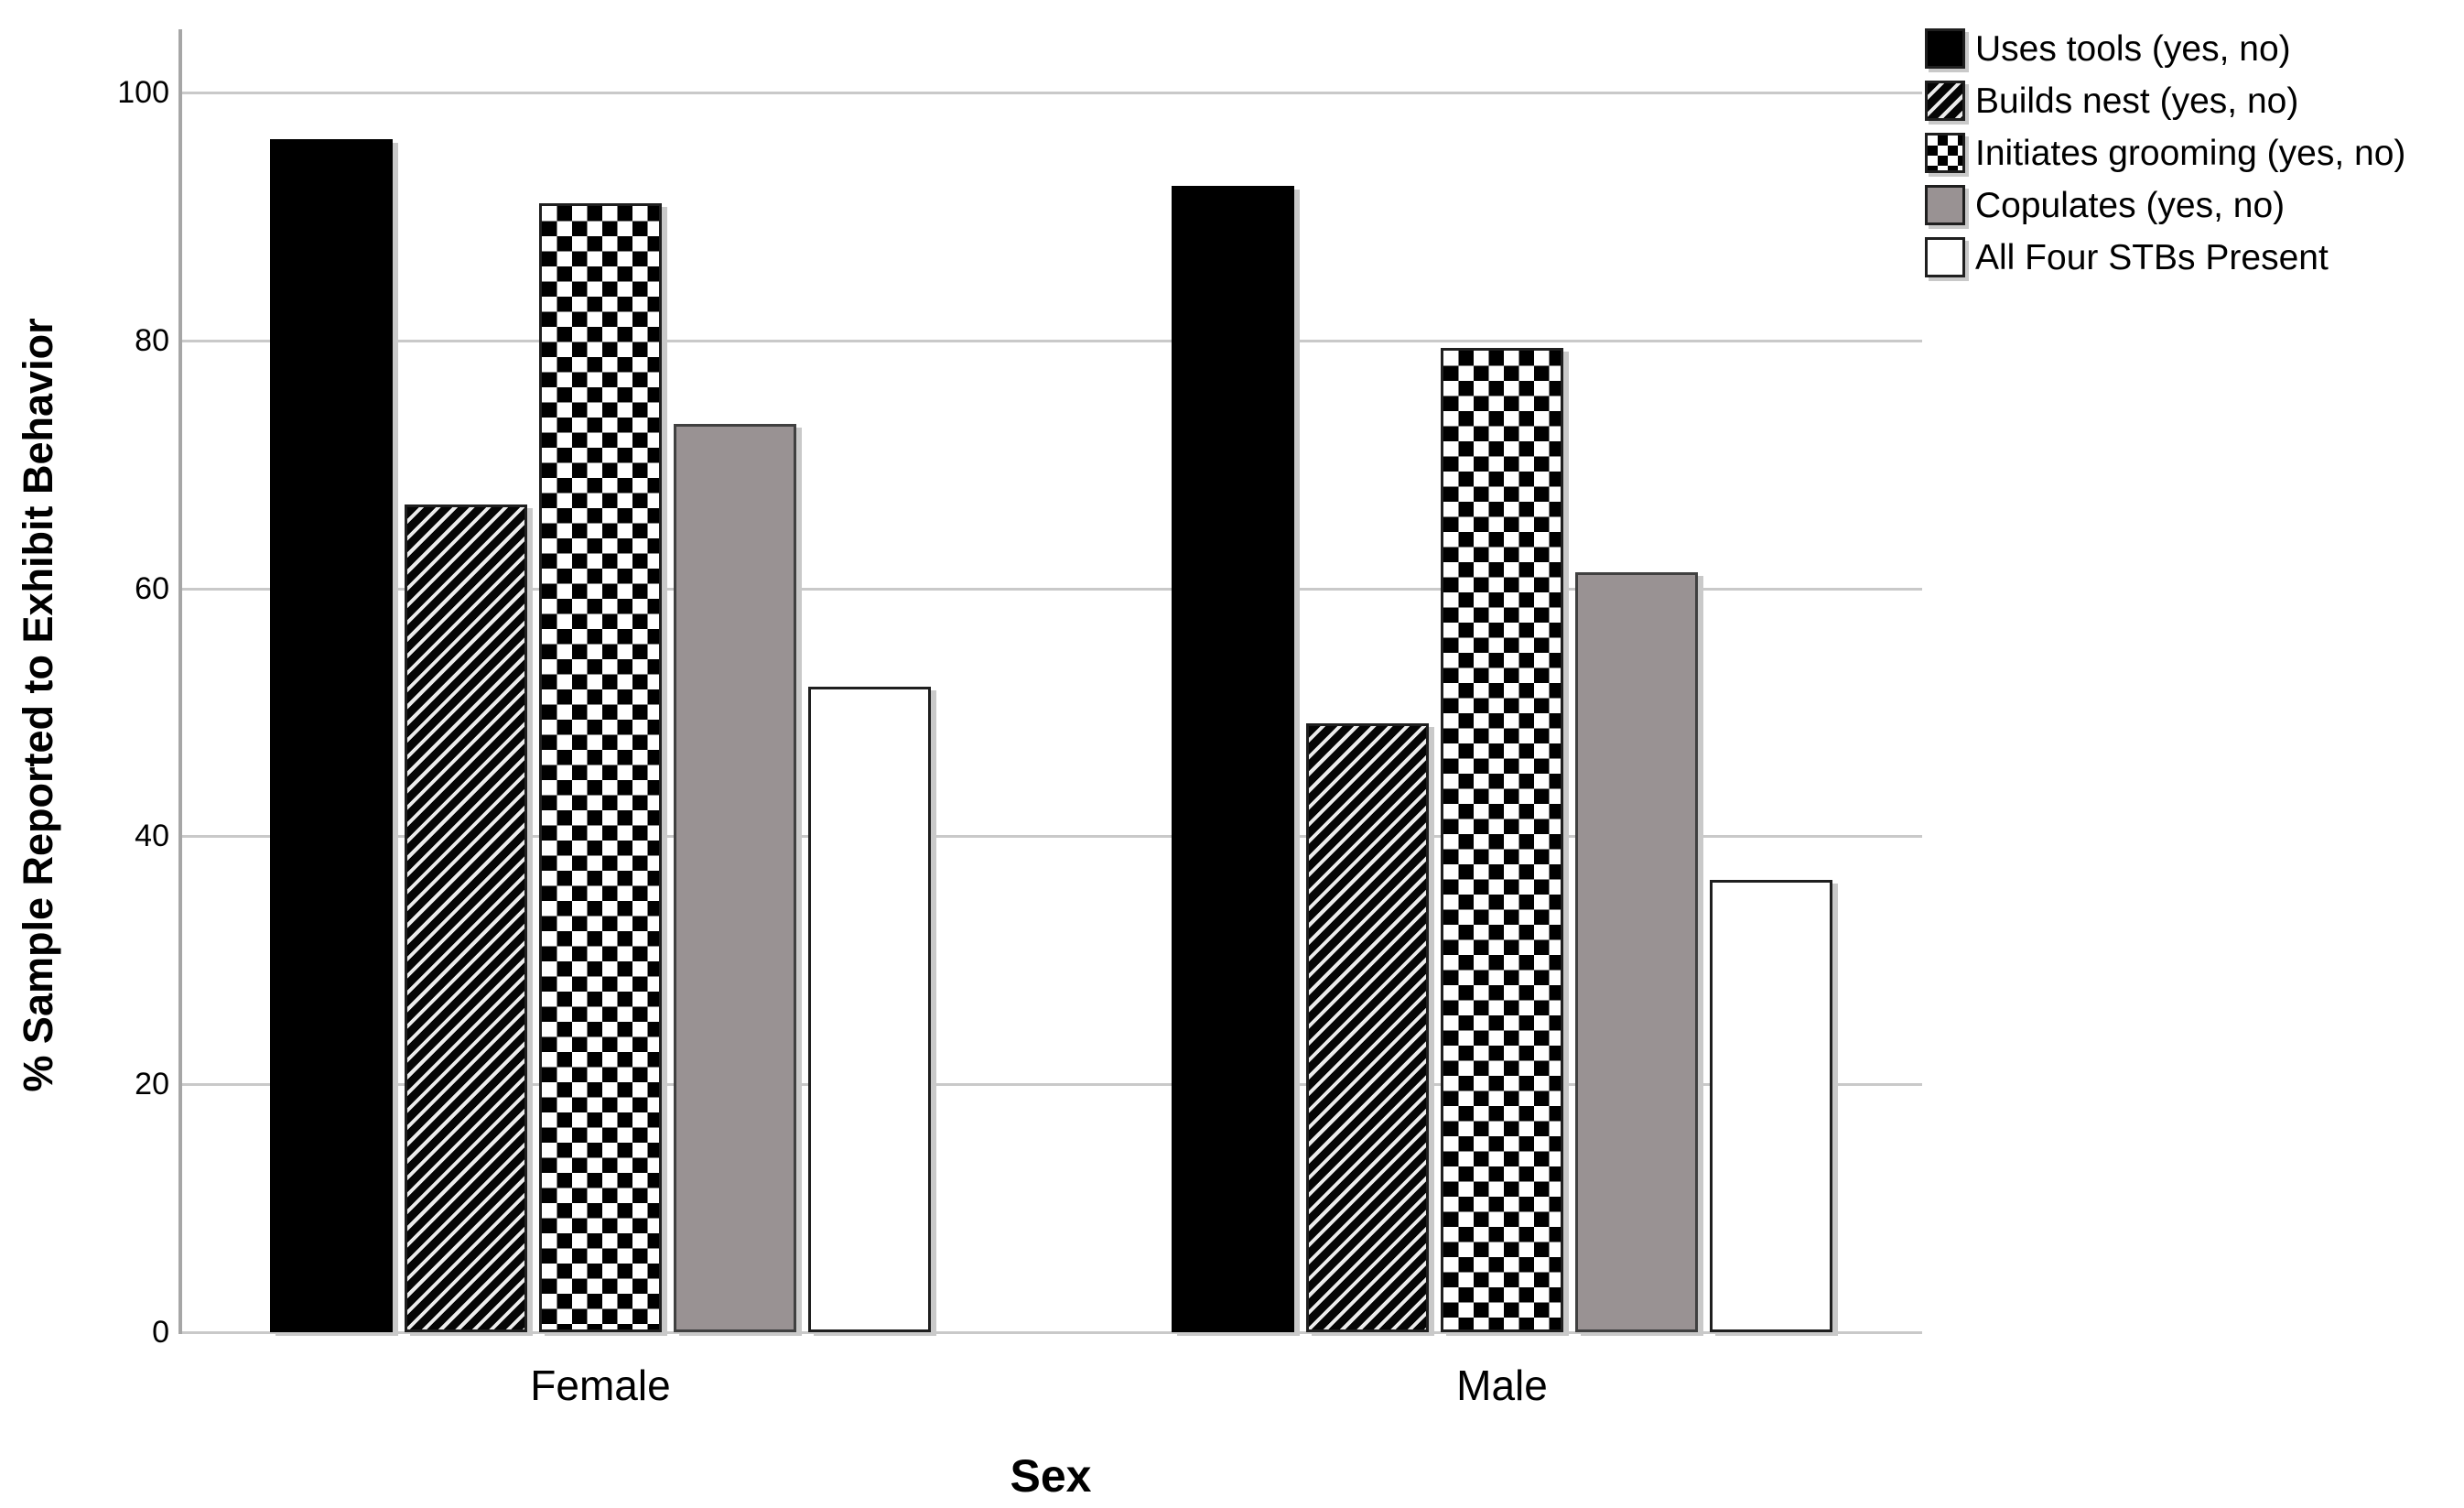 The height and width of the screenshot is (1508, 2464). What do you see at coordinates (2152, 258) in the screenshot?
I see `legend-item-label: All Four STBs Present` at bounding box center [2152, 258].